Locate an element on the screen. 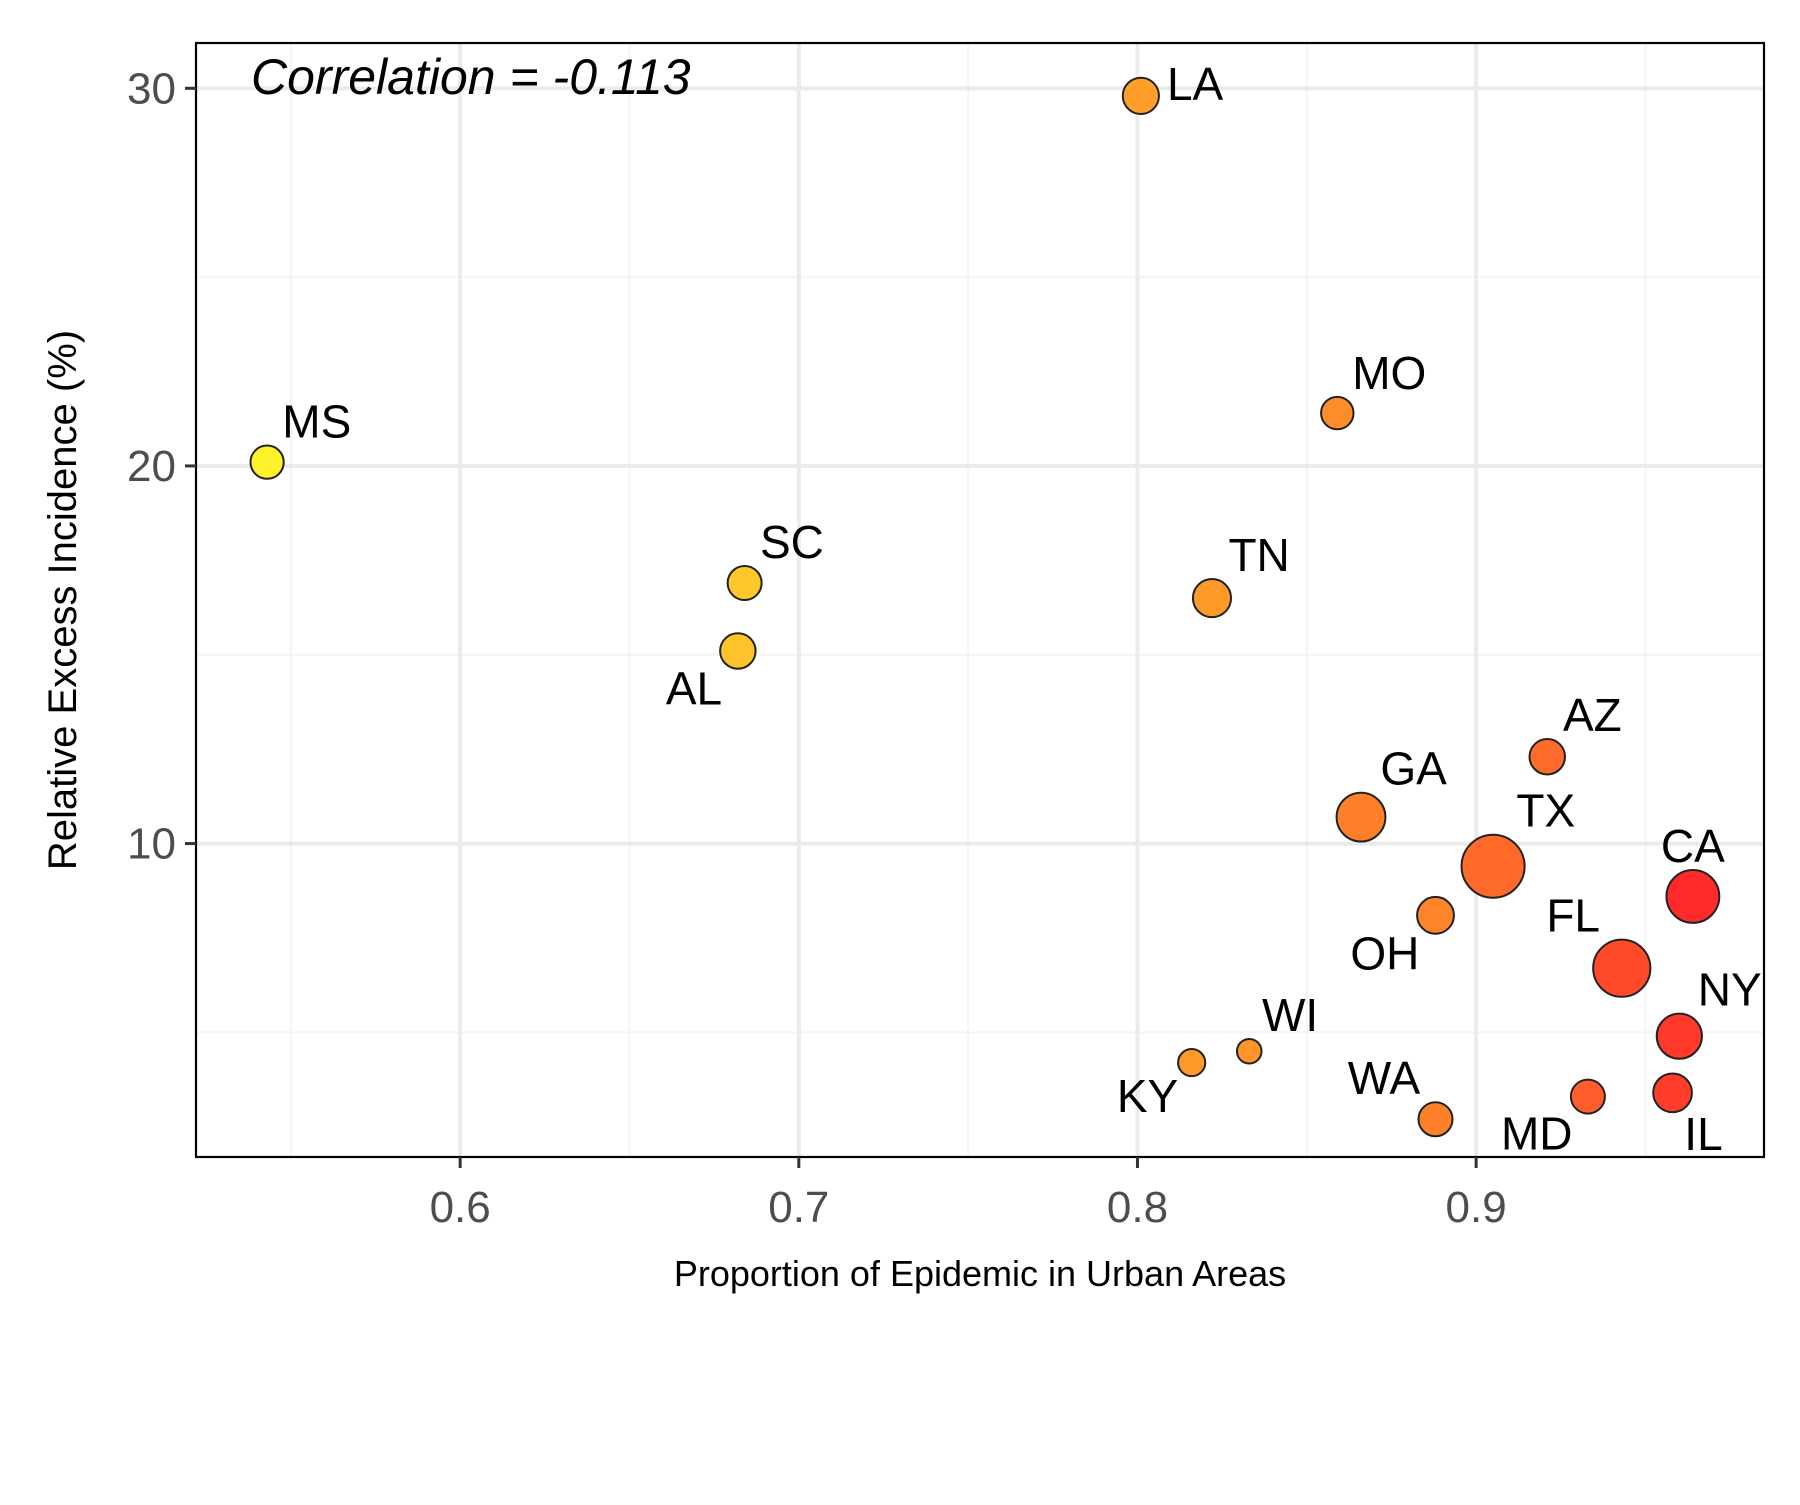  point-label-oh: OH is located at coordinates (1384, 954).